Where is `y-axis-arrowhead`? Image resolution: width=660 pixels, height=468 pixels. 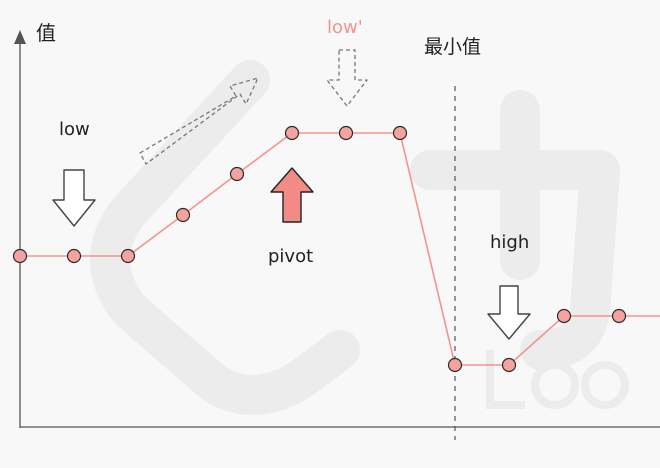 y-axis-arrowhead is located at coordinates (20, 37).